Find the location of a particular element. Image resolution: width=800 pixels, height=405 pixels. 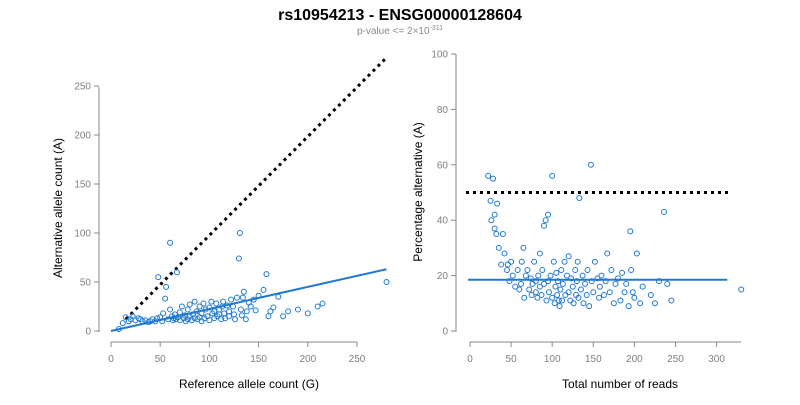

right-x-tick-label-6: 300 is located at coordinates (716, 359).